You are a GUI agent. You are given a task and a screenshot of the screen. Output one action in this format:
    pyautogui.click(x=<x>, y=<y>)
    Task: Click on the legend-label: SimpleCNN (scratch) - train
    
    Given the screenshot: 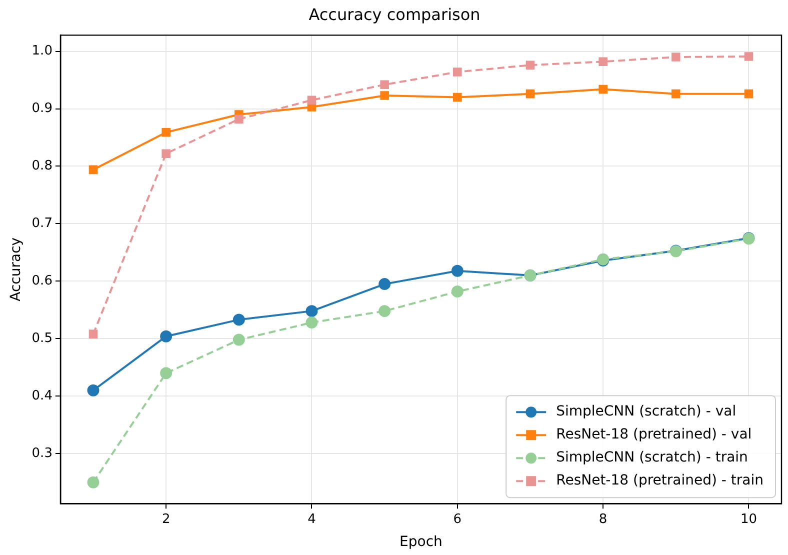 What is the action you would take?
    pyautogui.click(x=652, y=458)
    